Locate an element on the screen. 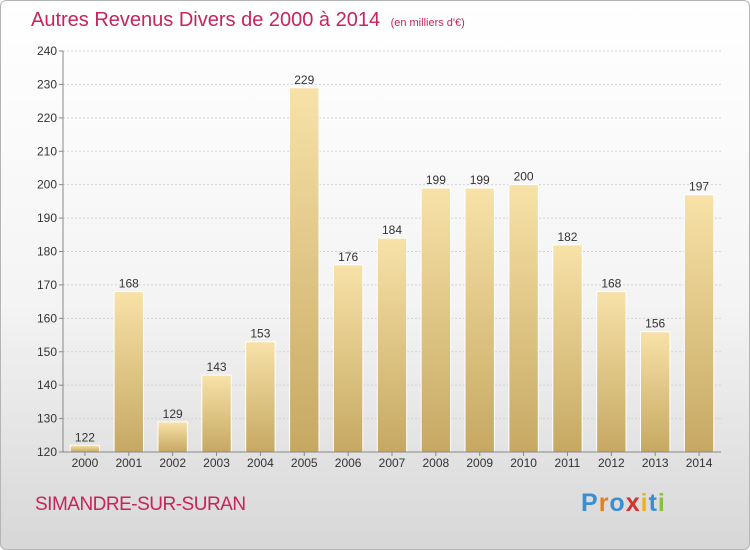  y-tick-label: 220 is located at coordinates (47, 118).